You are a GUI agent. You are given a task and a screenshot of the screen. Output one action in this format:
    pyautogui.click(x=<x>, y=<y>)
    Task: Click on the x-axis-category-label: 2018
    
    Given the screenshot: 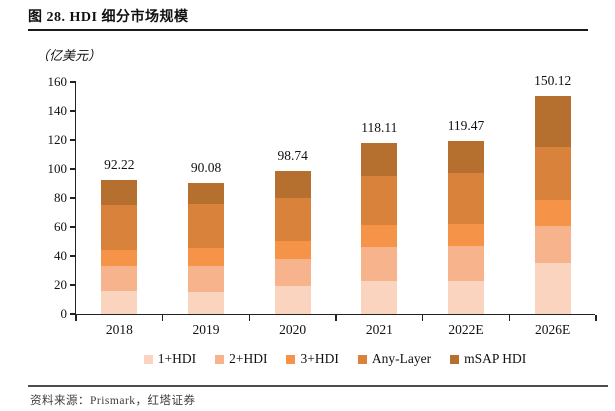 What is the action you would take?
    pyautogui.click(x=119, y=329)
    